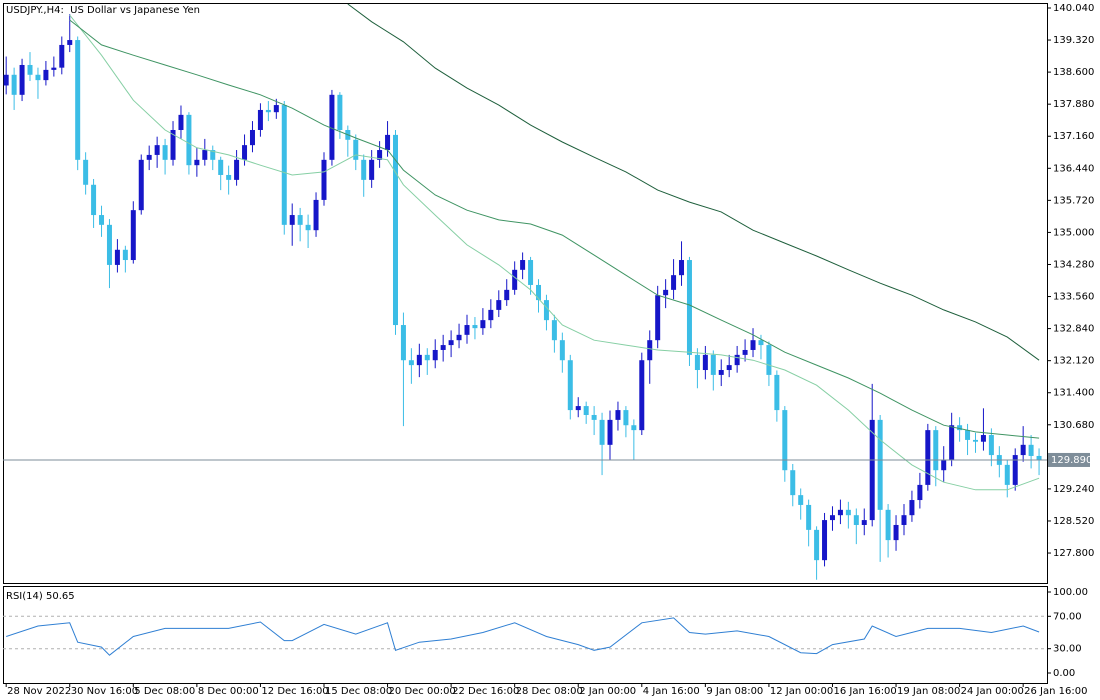  What do you see at coordinates (1073, 72) in the screenshot?
I see `y-tick-label: 138.600` at bounding box center [1073, 72].